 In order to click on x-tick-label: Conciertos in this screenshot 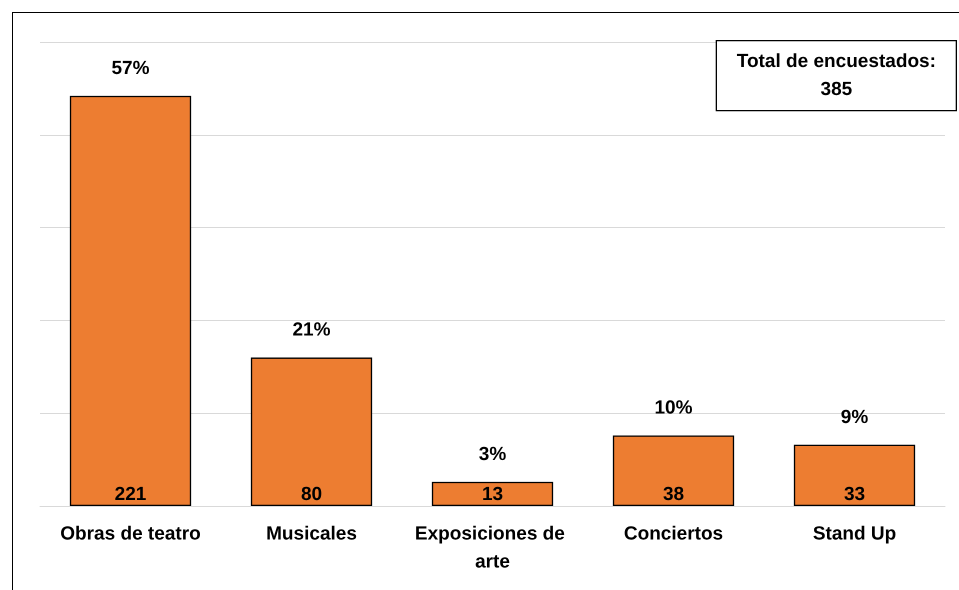, I will do `click(674, 534)`.